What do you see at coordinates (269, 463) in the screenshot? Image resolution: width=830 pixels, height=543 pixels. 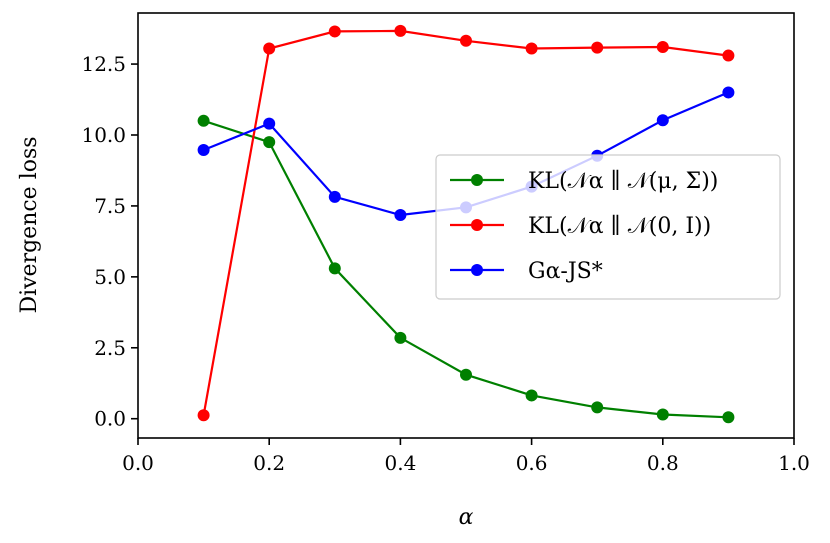 I see `x-tick-label: 0.2` at bounding box center [269, 463].